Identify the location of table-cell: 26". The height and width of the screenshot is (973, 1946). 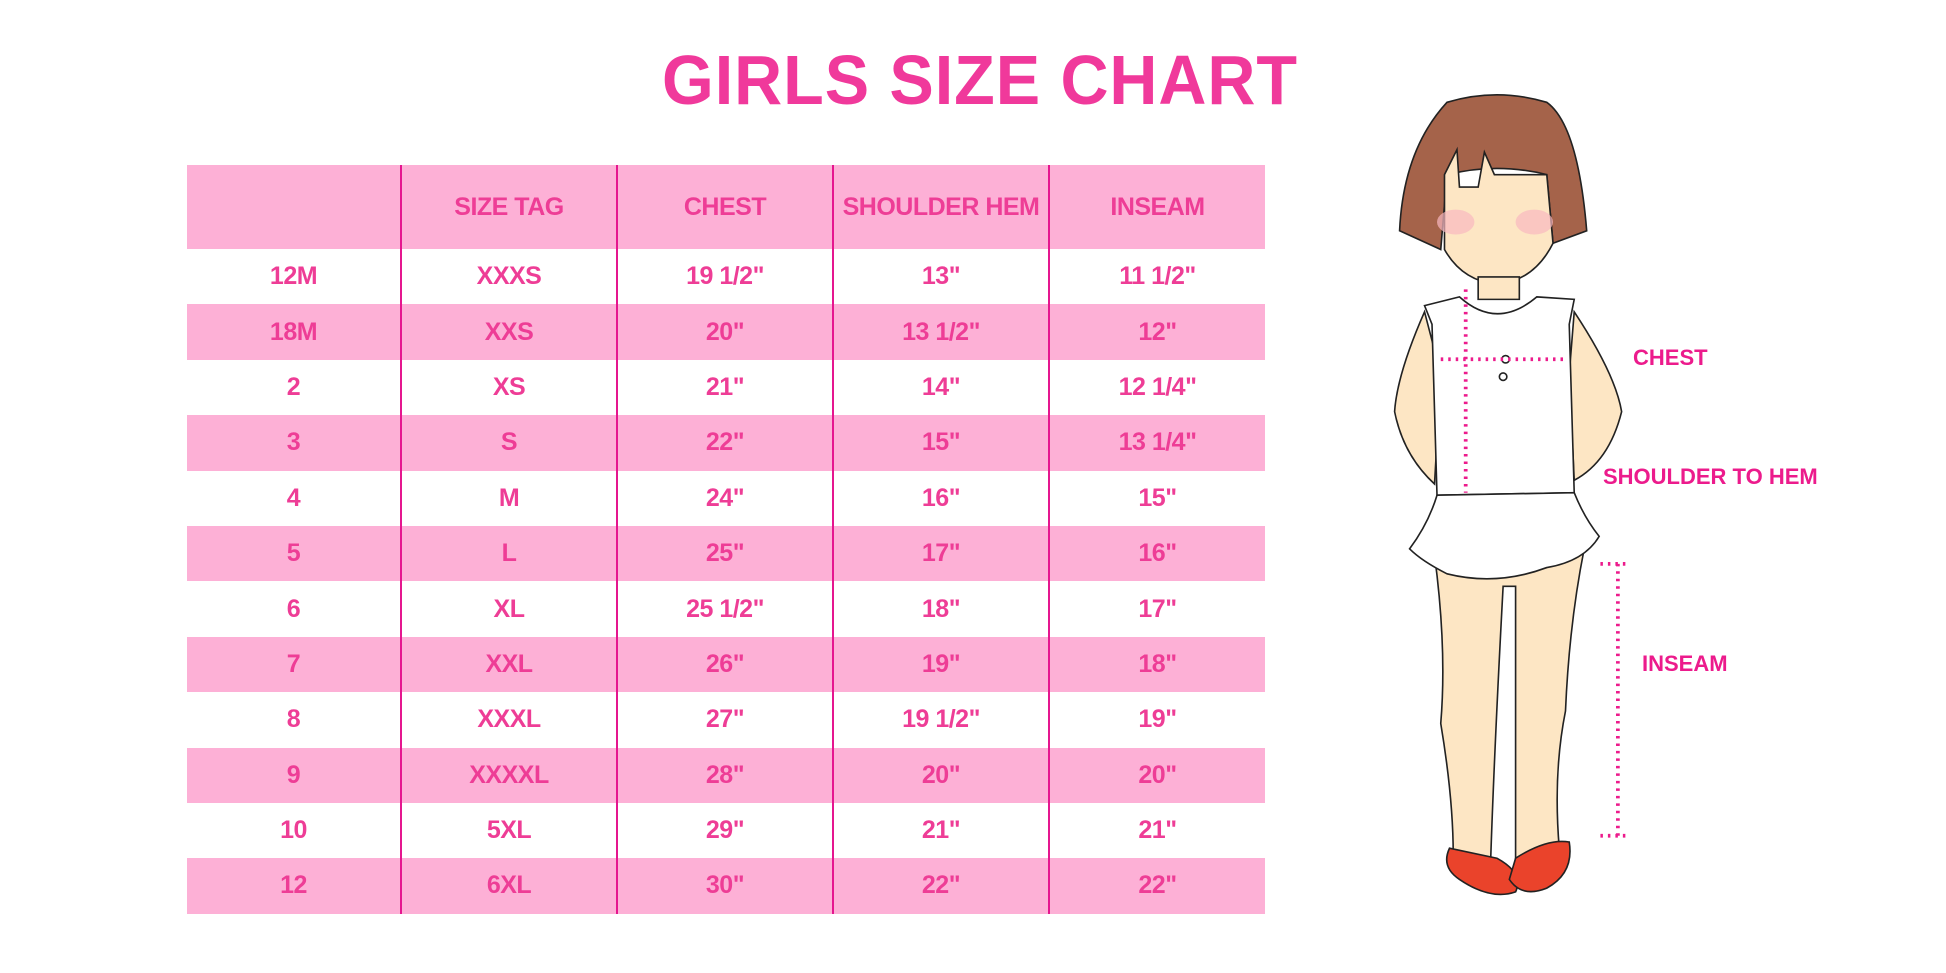
(724, 664).